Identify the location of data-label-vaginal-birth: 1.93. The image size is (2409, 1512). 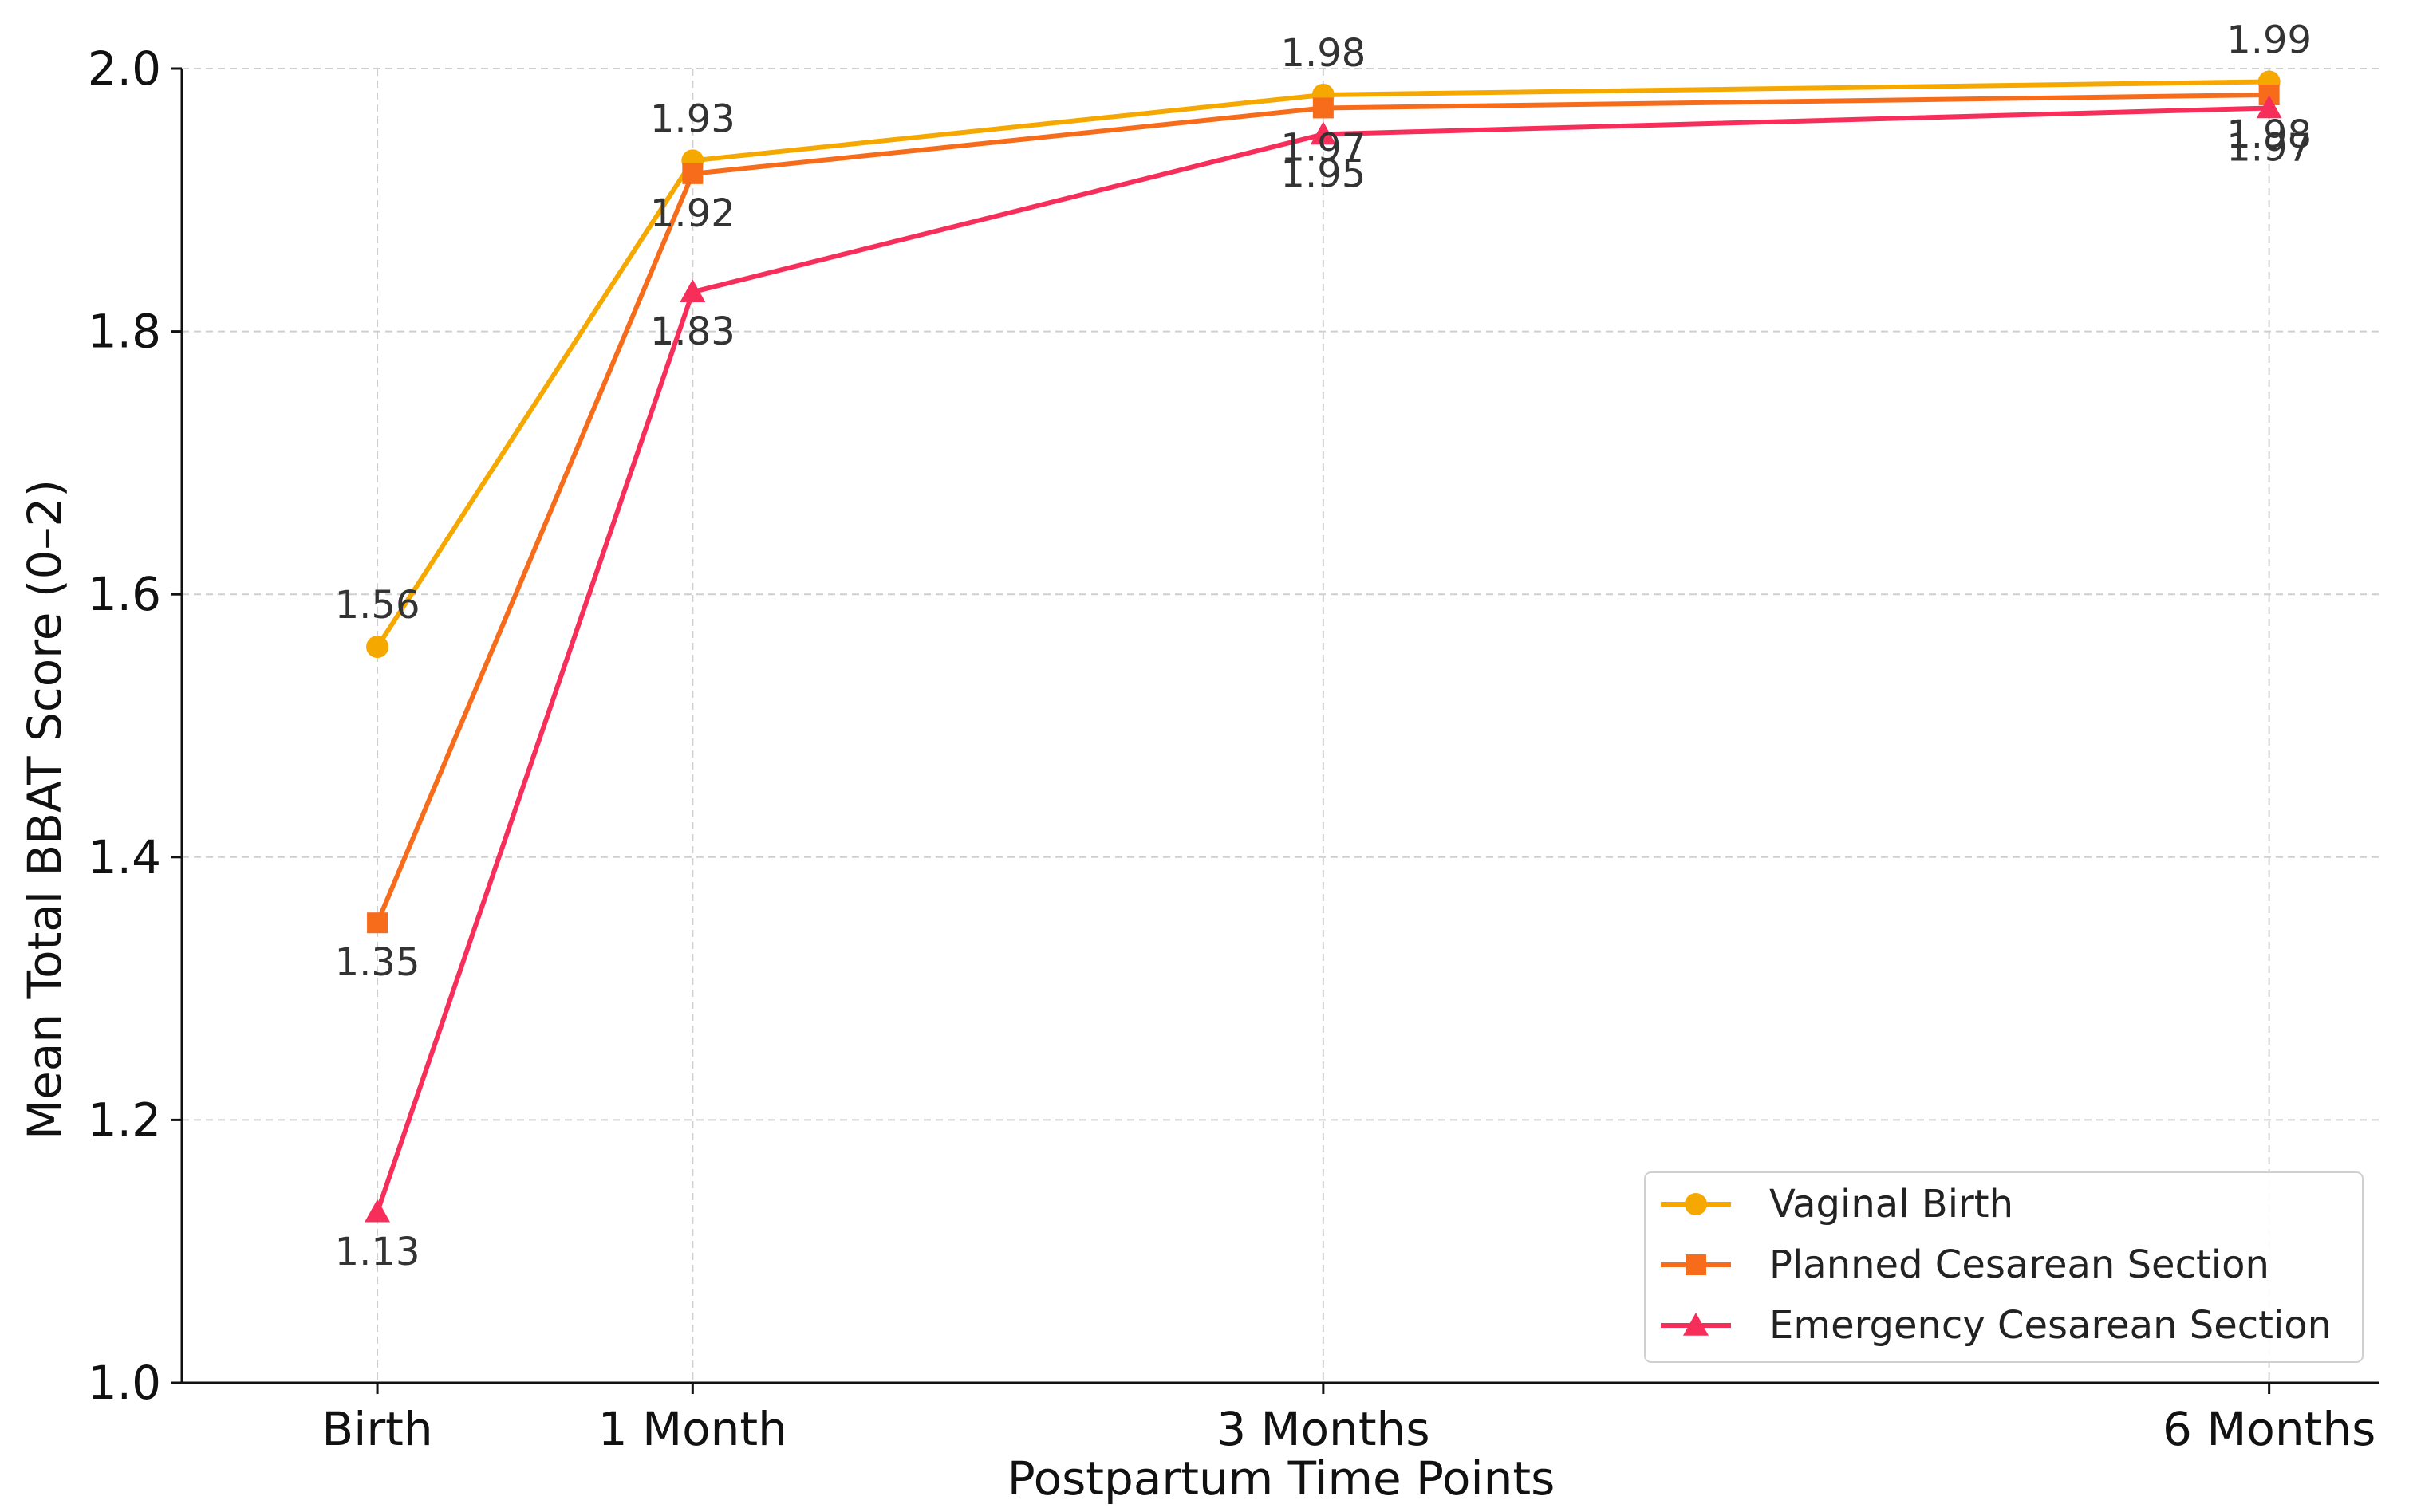
(692, 119).